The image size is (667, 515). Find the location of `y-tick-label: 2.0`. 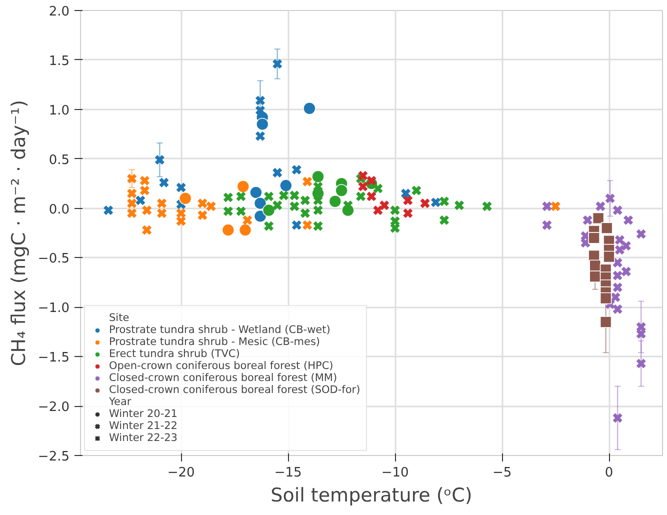

y-tick-label: 2.0 is located at coordinates (59, 12).